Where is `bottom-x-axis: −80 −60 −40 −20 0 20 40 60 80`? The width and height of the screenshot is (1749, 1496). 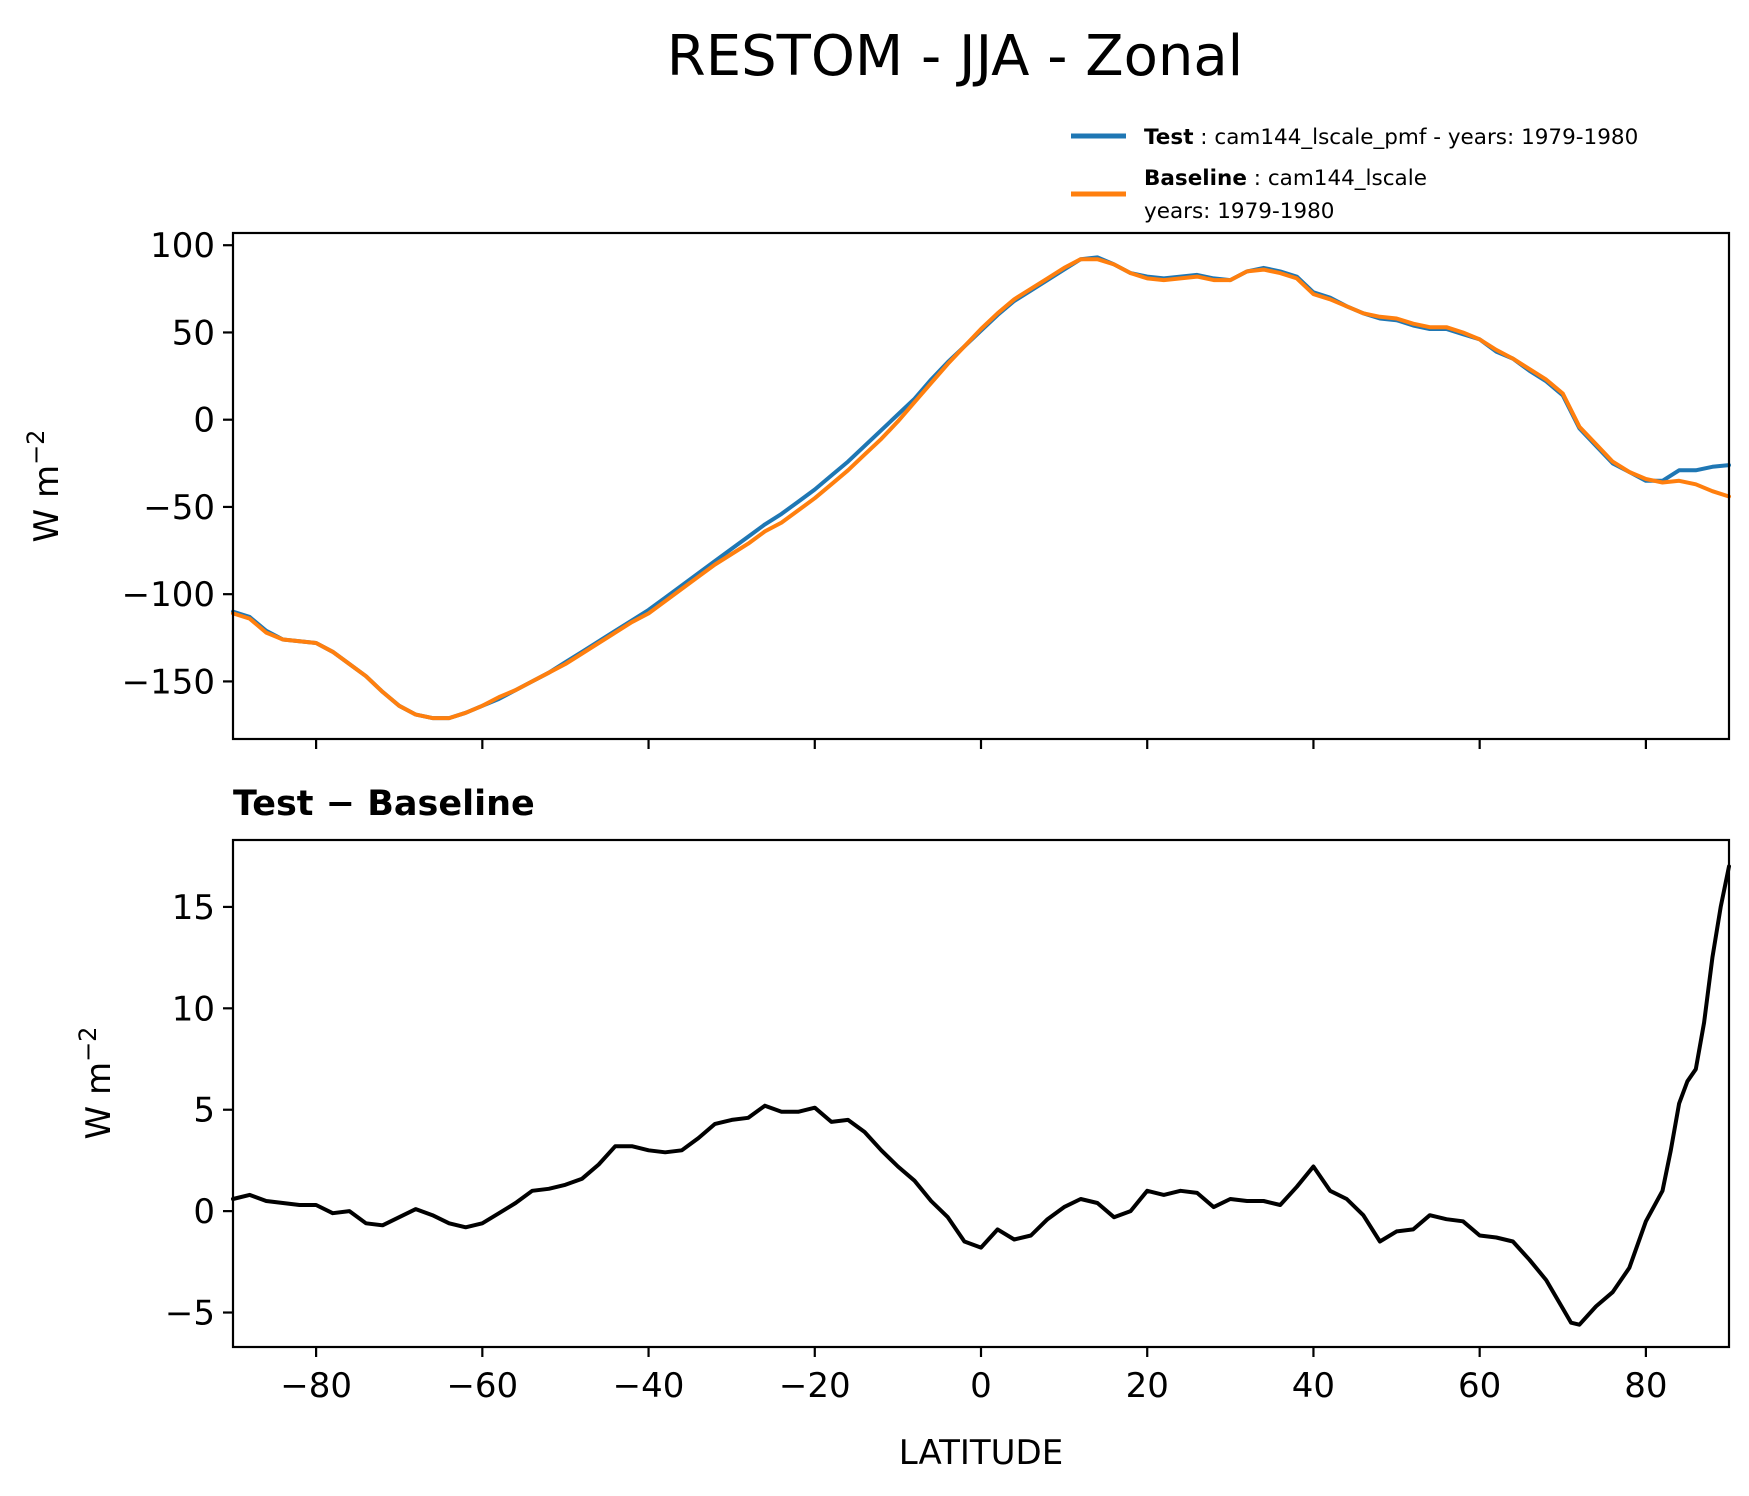 bottom-x-axis: −80 −60 −40 −20 0 20 40 60 80 is located at coordinates (974, 1376).